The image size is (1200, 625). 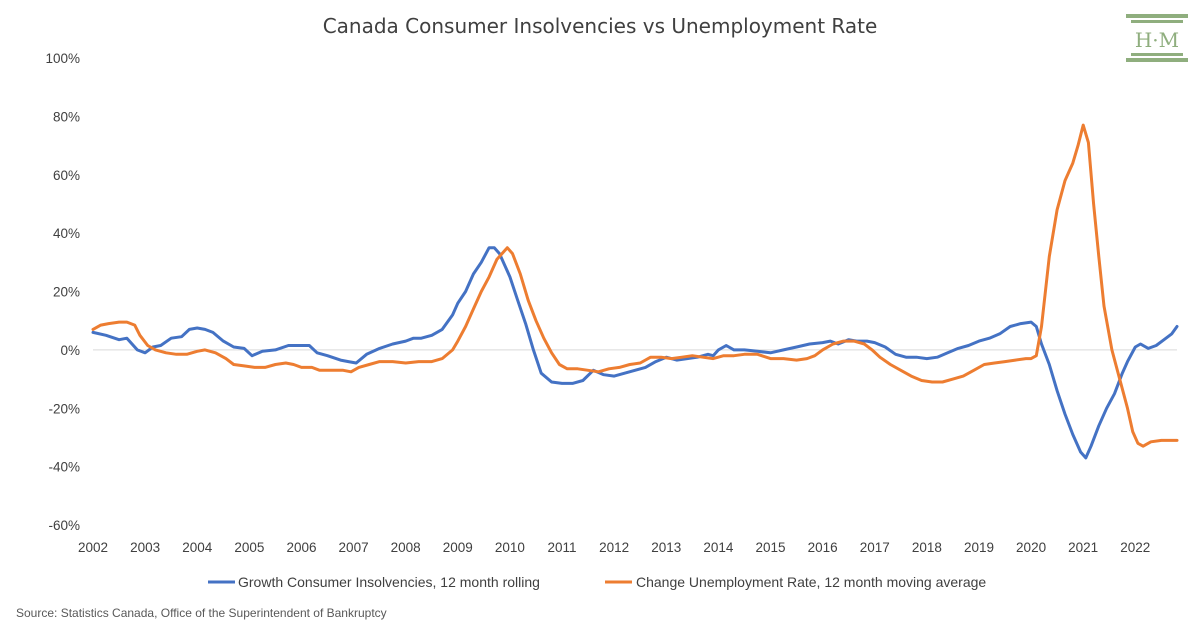 I want to click on y-tick-label: 20%, so click(x=66, y=292).